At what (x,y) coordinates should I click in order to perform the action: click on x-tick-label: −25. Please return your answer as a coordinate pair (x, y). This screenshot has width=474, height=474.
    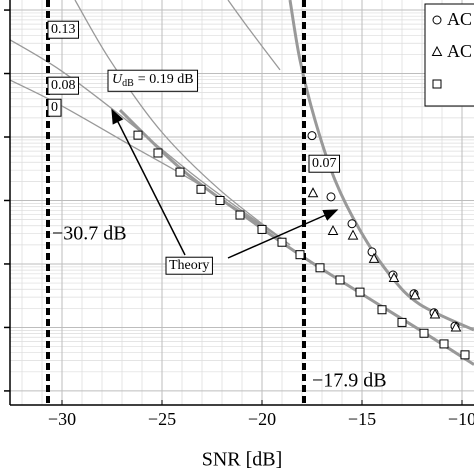
    Looking at the image, I should click on (162, 419).